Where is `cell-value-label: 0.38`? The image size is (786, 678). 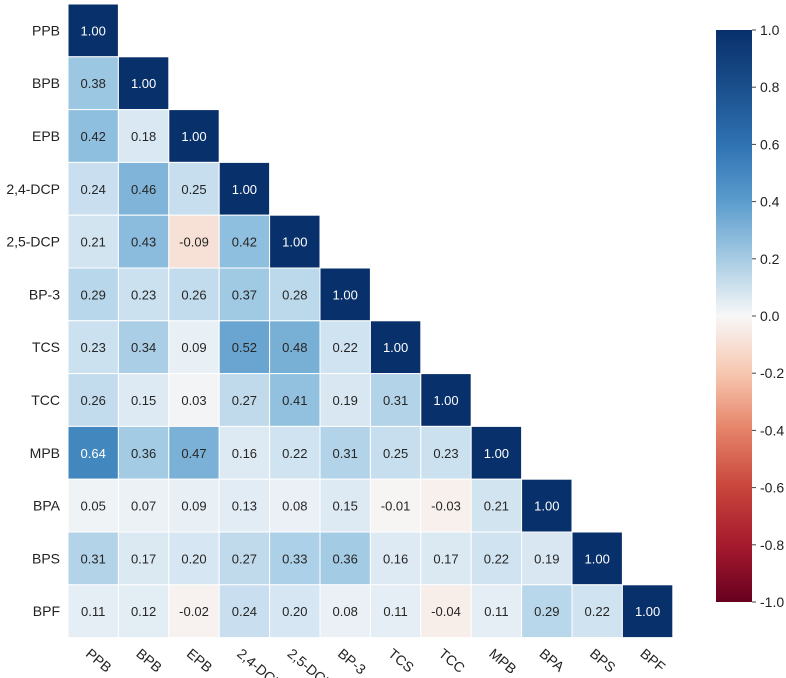
cell-value-label: 0.38 is located at coordinates (93, 83).